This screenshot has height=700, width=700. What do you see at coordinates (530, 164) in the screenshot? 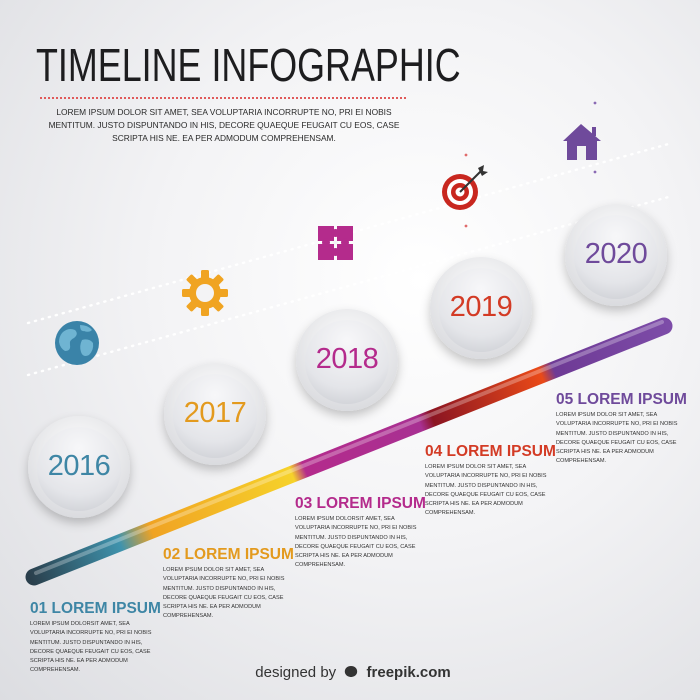
I see `icon-dot-markers` at bounding box center [530, 164].